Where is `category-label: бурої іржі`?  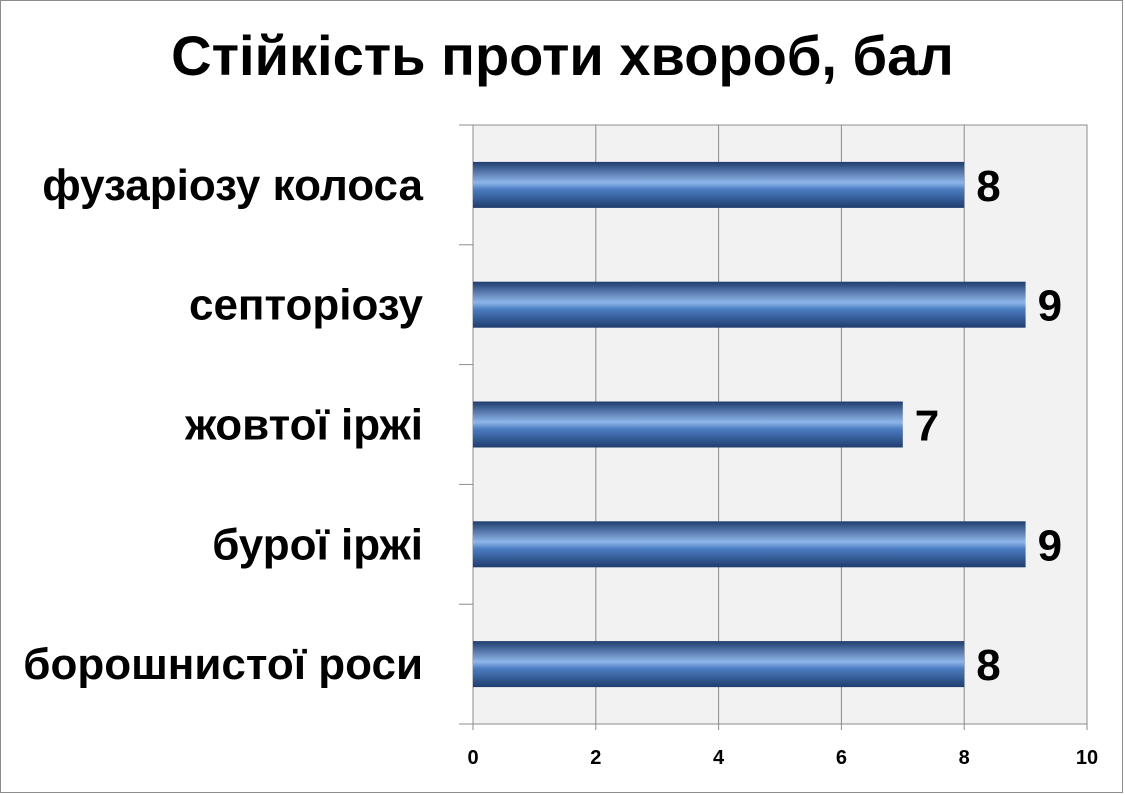
category-label: бурої іржі is located at coordinates (317, 544).